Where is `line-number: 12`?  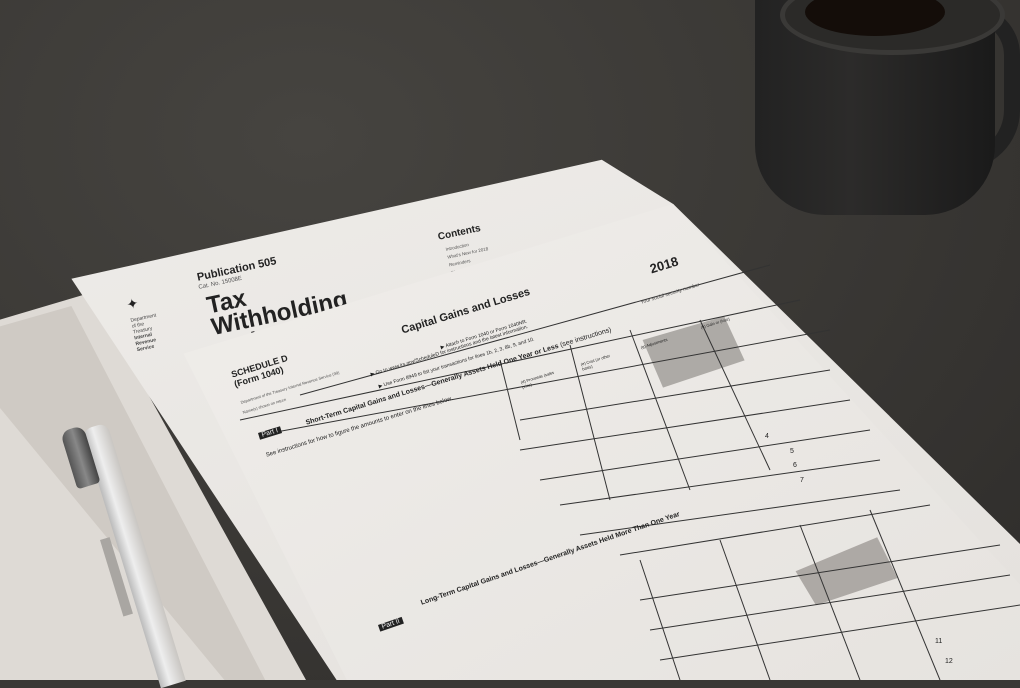
line-number: 12 is located at coordinates (949, 661).